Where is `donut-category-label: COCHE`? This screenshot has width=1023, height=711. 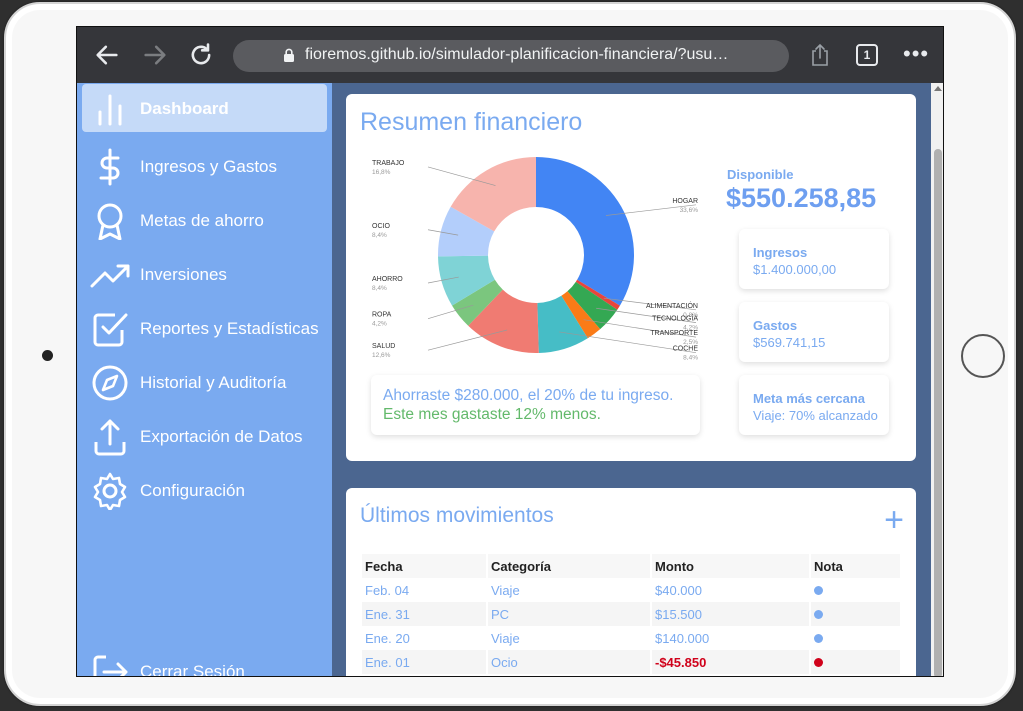 donut-category-label: COCHE is located at coordinates (686, 349).